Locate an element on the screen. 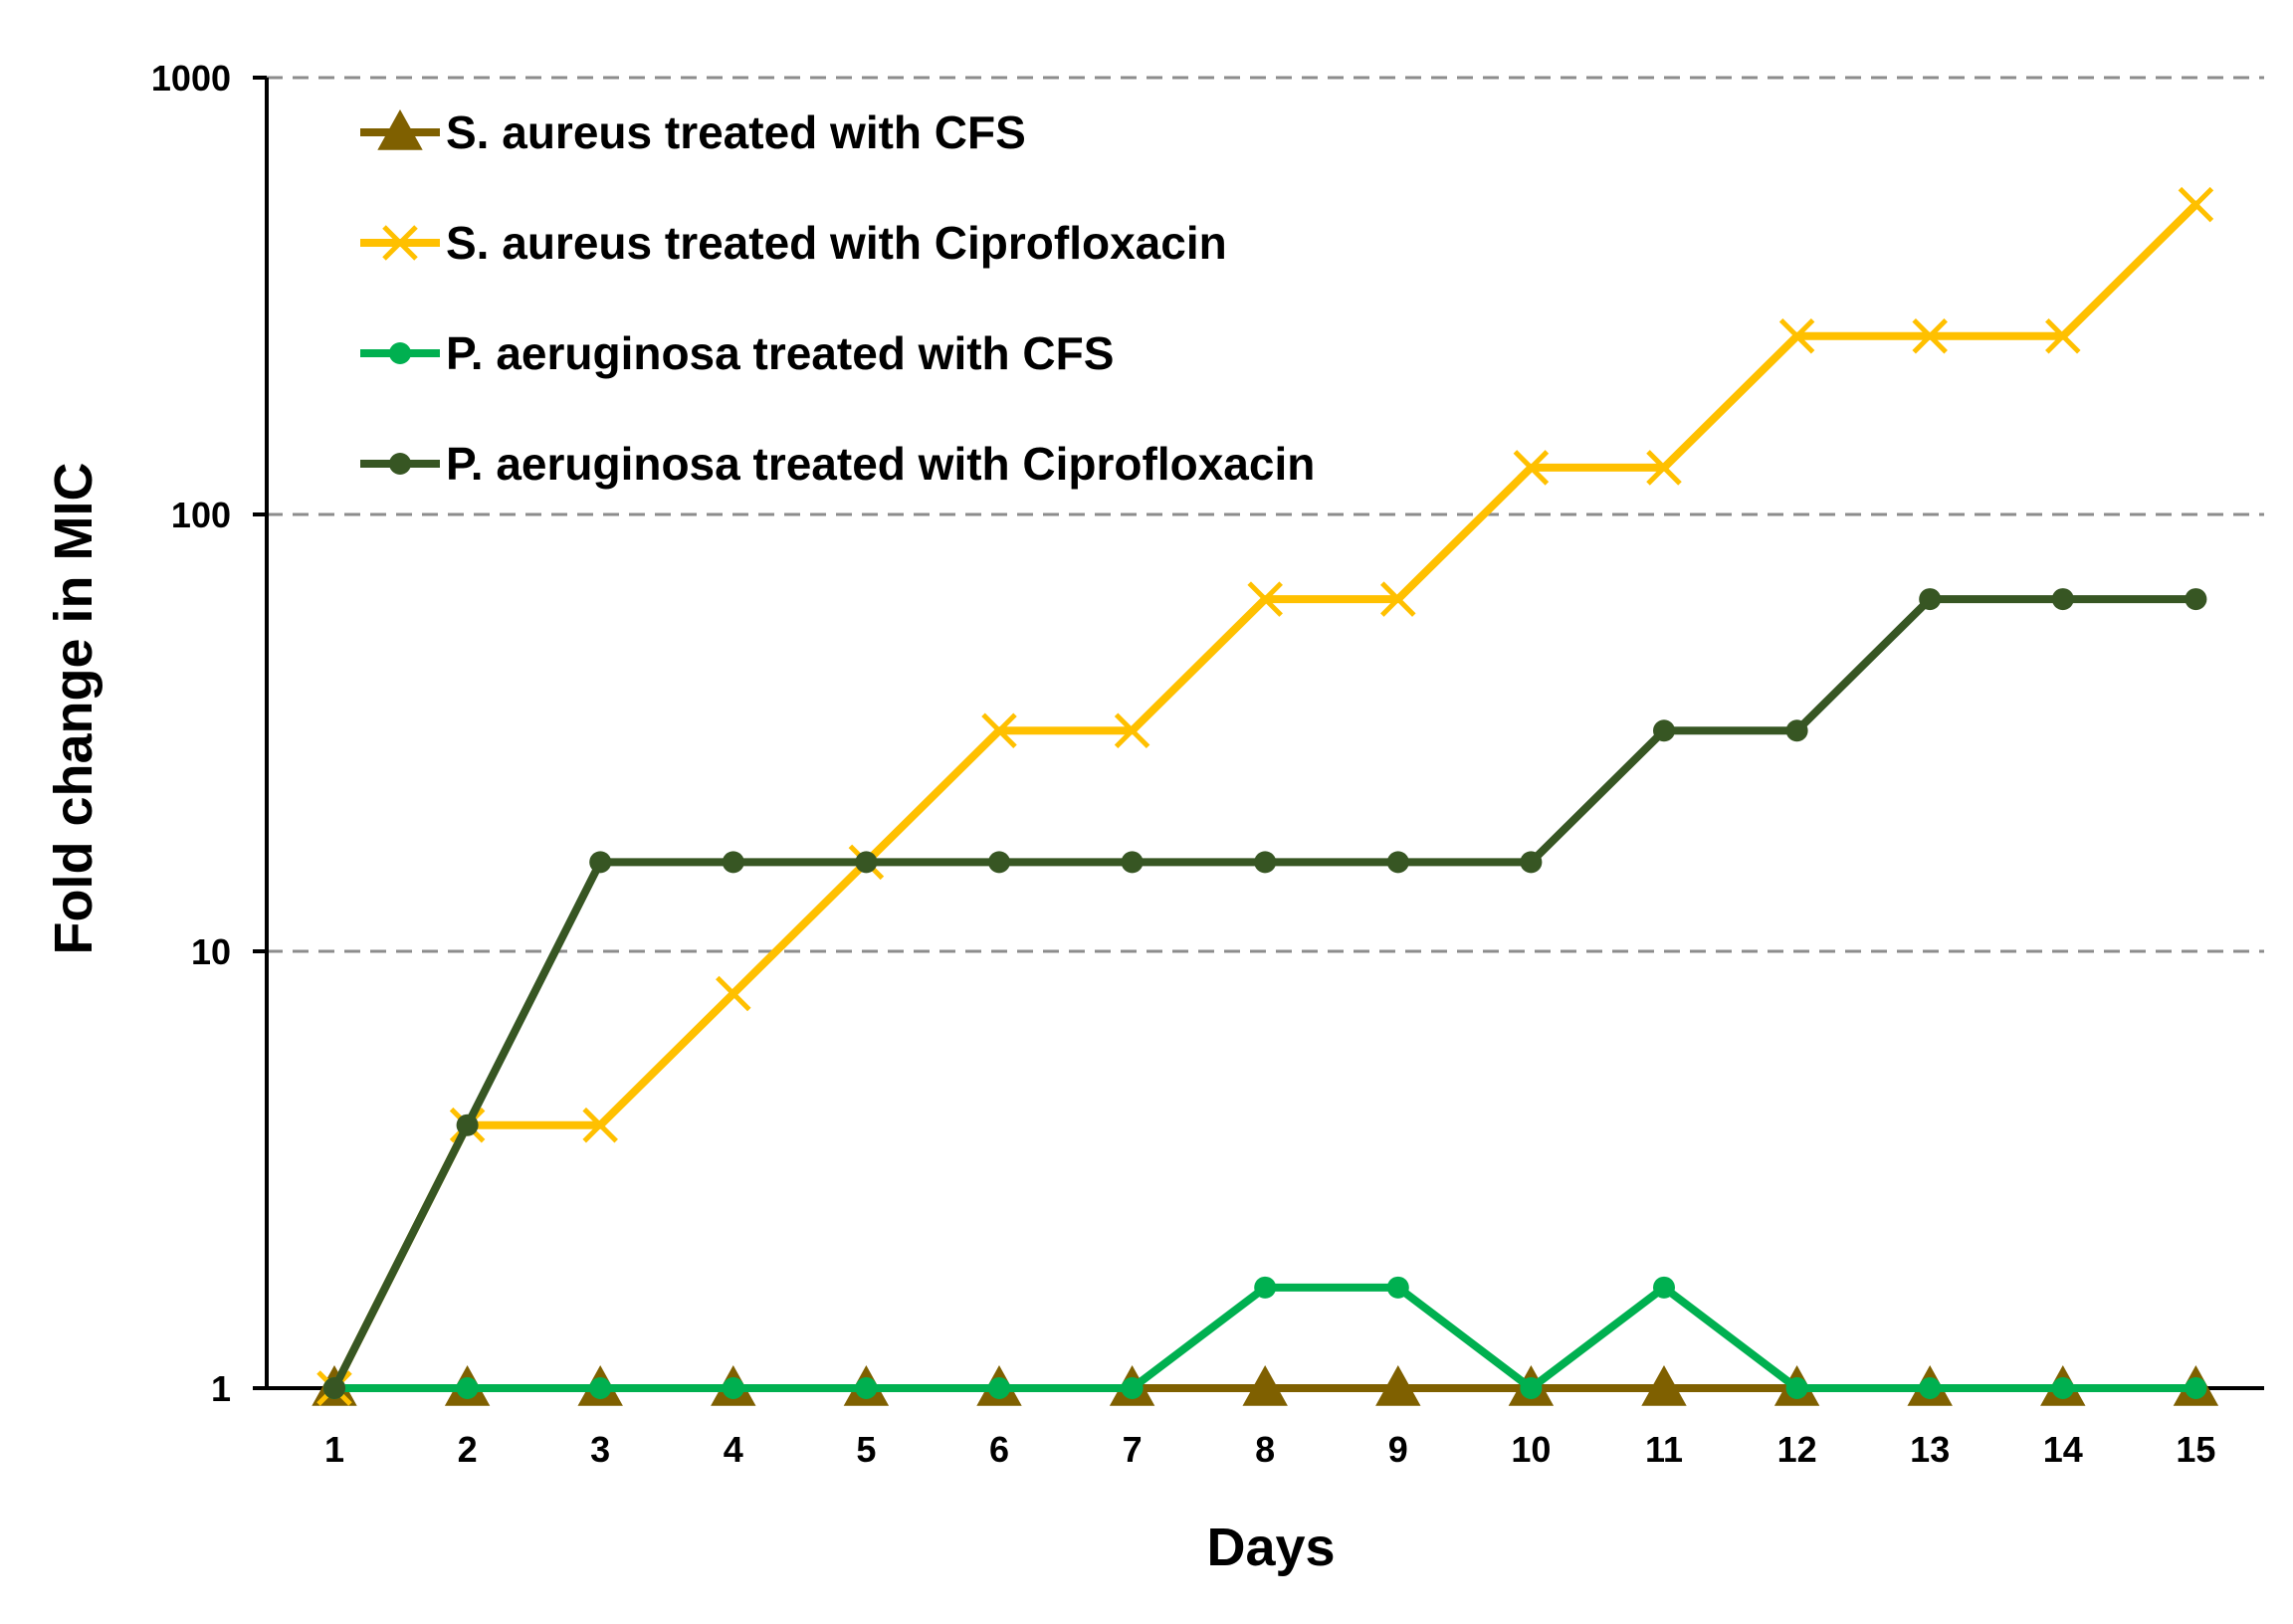 This screenshot has height=1624, width=2293. legend-item: S. aureus treated with Ciprofloxacin is located at coordinates (793, 243).